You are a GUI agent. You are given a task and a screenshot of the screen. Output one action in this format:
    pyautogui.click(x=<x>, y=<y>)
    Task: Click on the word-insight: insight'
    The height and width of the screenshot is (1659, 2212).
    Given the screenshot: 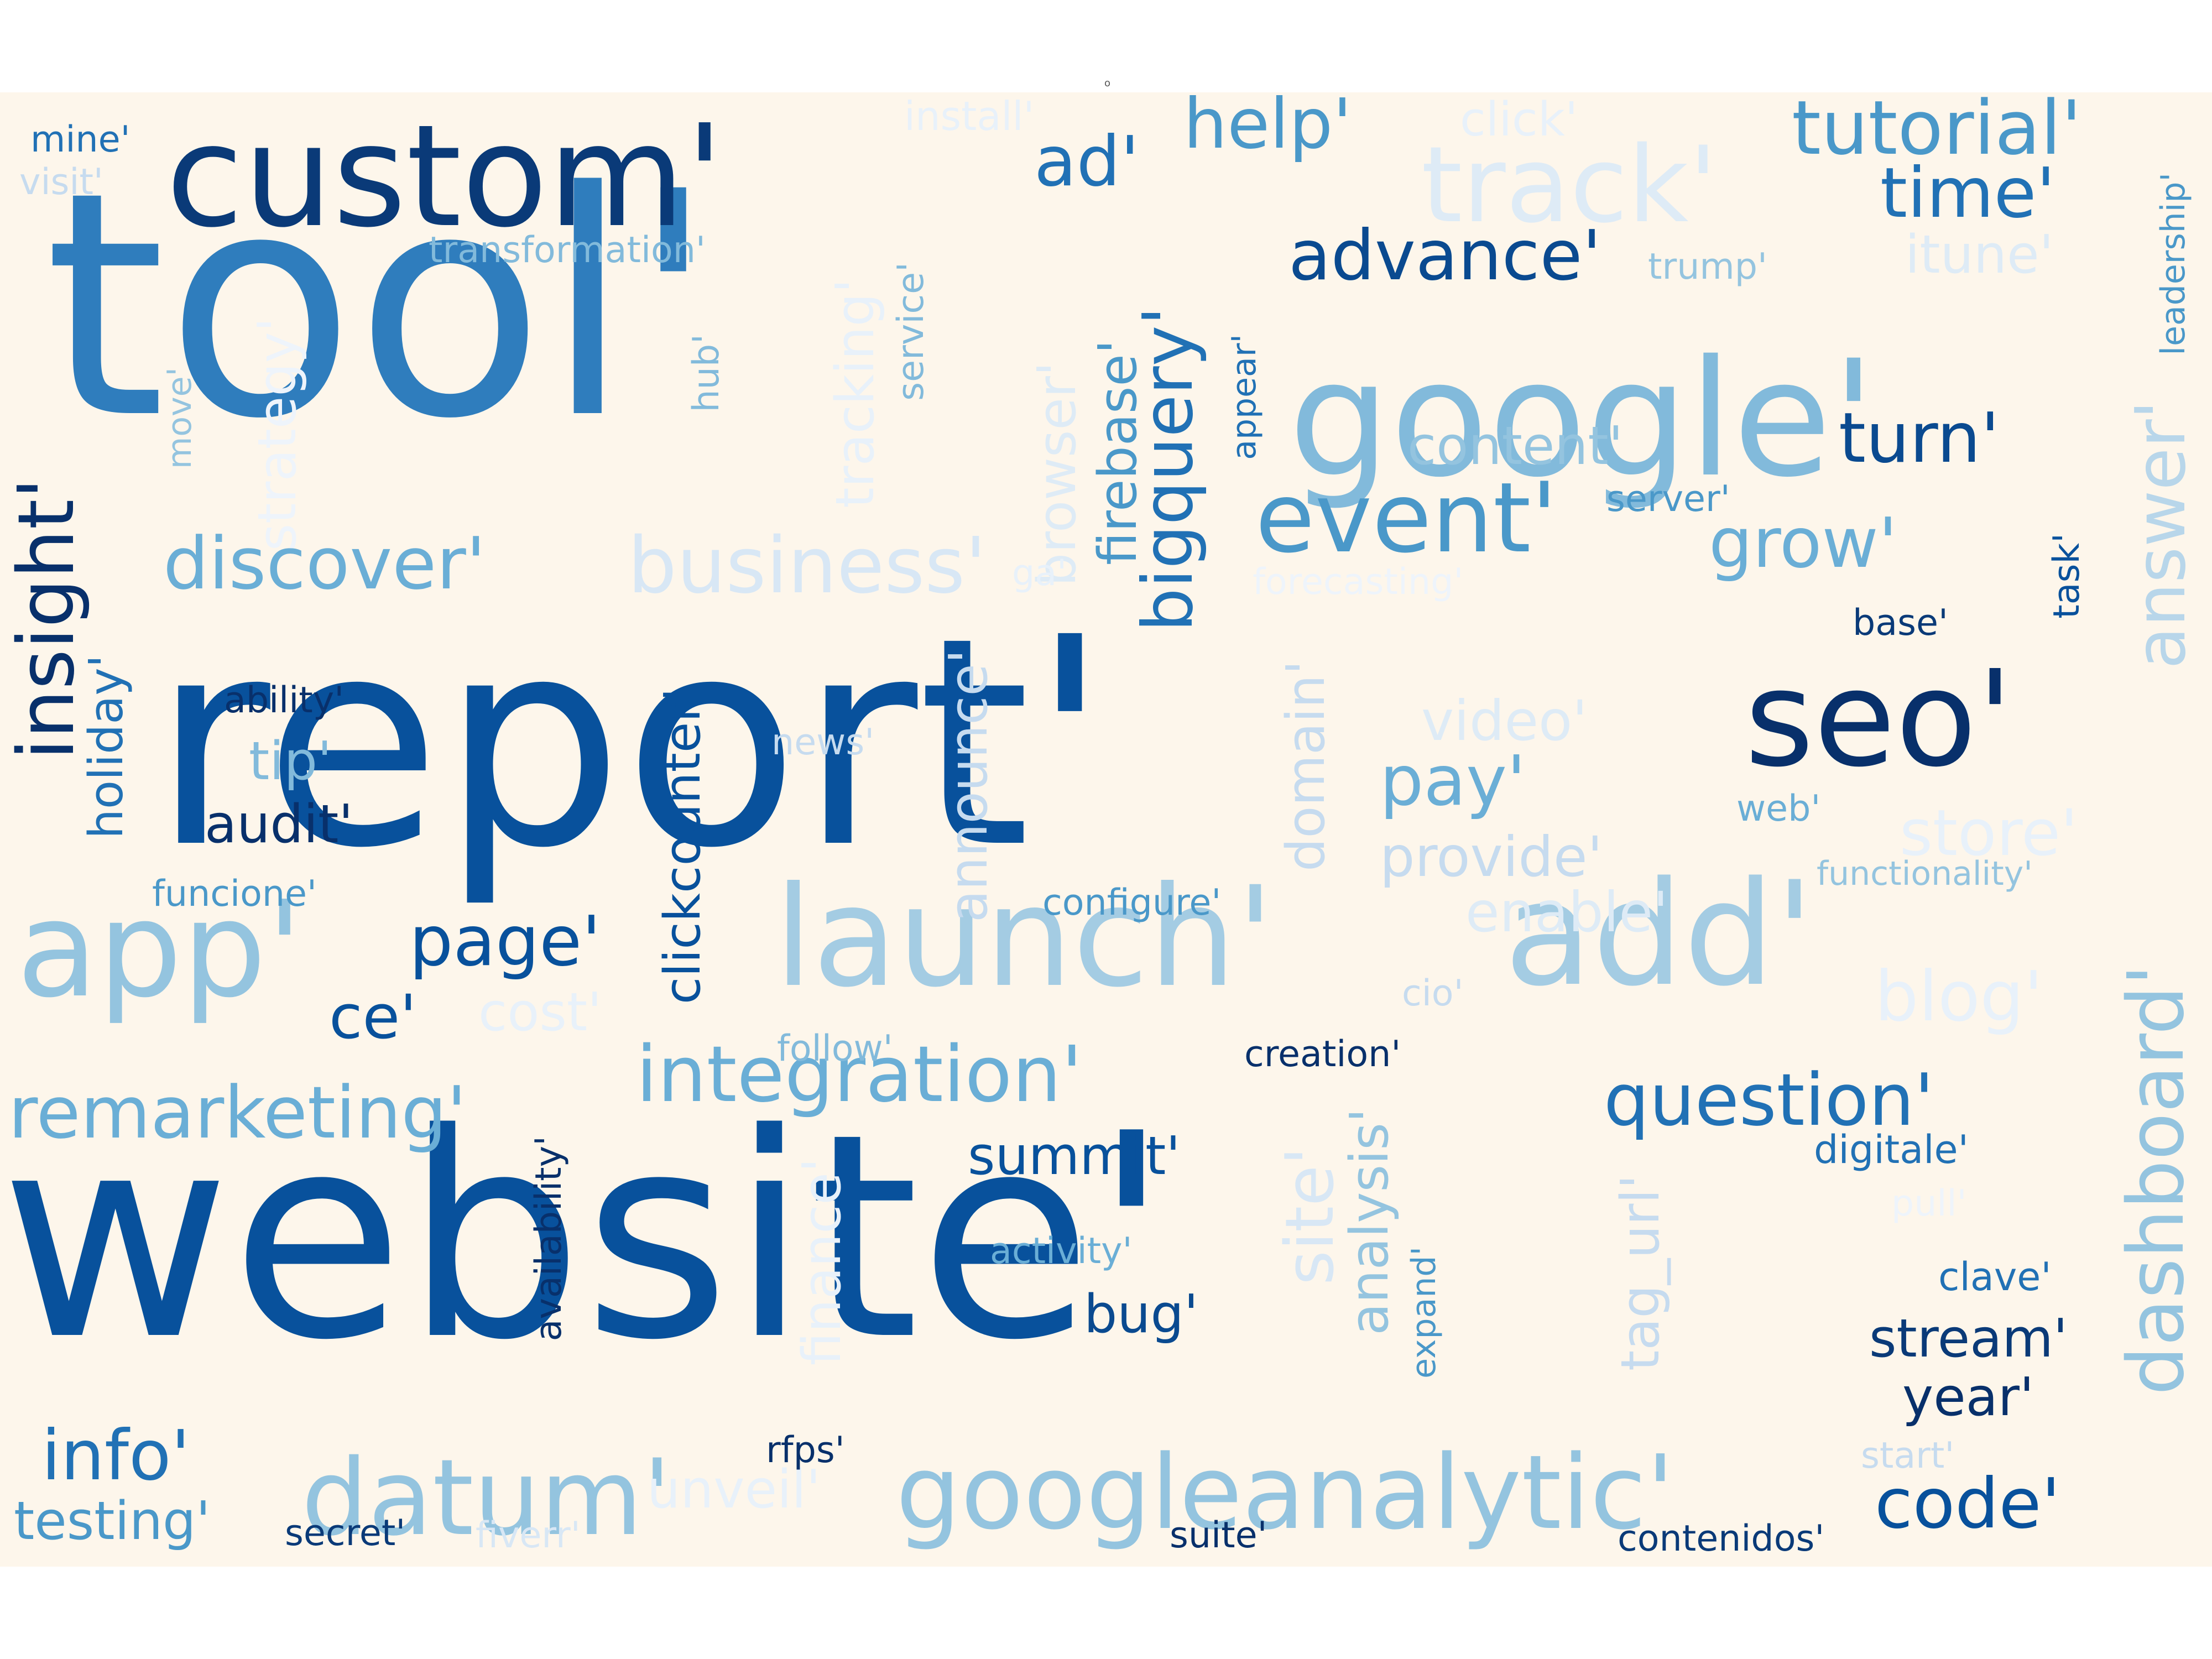 What is the action you would take?
    pyautogui.click(x=47, y=619)
    